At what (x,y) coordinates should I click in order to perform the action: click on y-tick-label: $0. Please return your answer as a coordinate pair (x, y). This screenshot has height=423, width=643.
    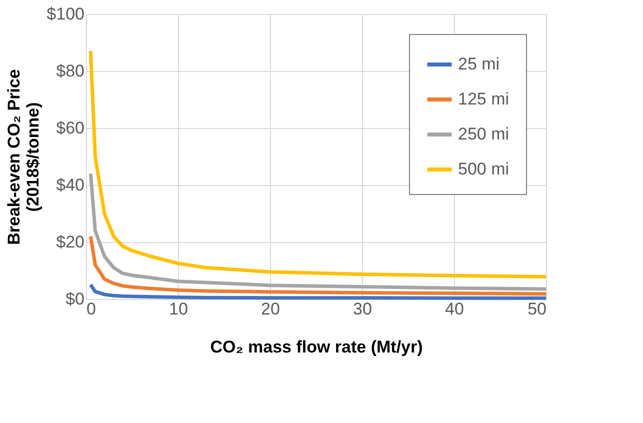
    Looking at the image, I should click on (75, 299).